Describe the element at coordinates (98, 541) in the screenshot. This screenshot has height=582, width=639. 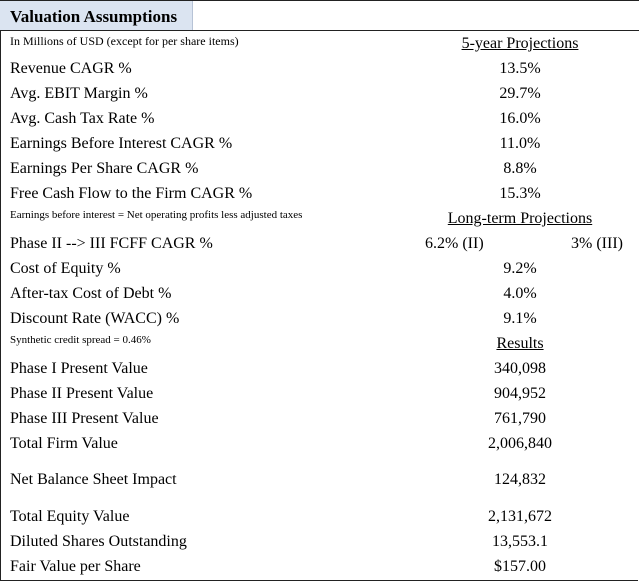
I see `row-label: Diluted Shares Outstanding` at that location.